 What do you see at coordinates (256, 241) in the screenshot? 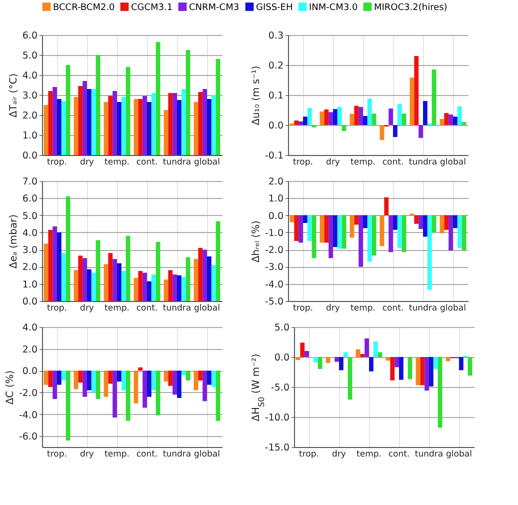
I see `y-axis-title: Δhᵣₑₗ (%)` at bounding box center [256, 241].